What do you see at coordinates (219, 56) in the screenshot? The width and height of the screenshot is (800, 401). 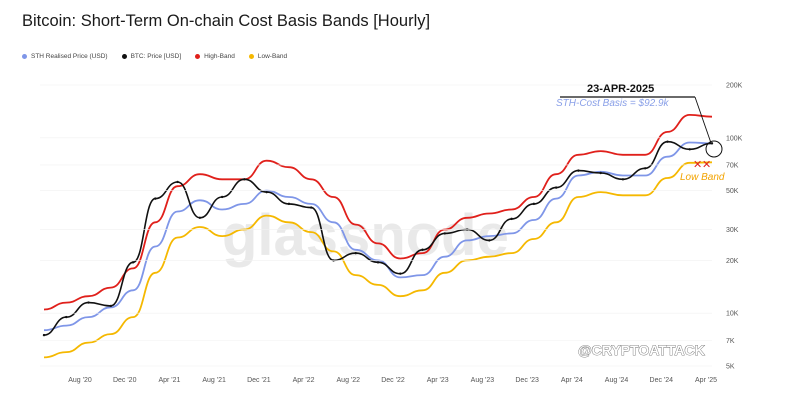 I see `legend-label-high: High-Band` at bounding box center [219, 56].